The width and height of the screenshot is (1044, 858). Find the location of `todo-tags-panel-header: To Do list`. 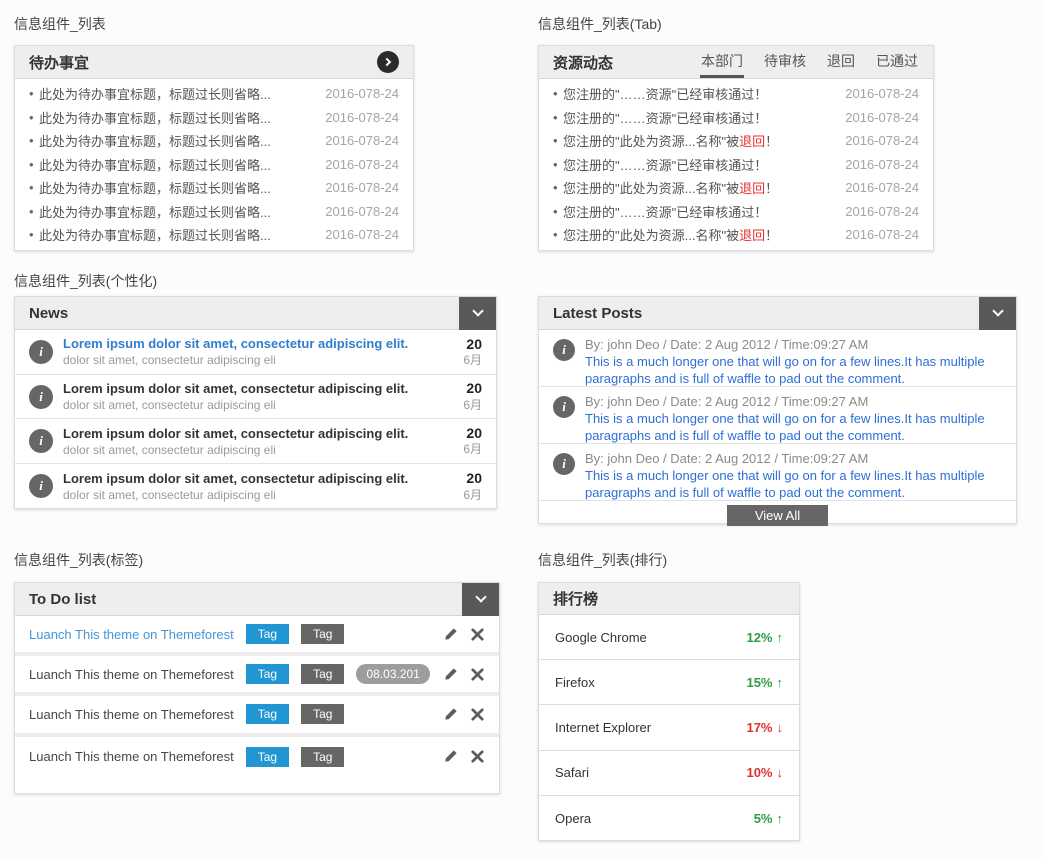

todo-tags-panel-header: To Do list is located at coordinates (257, 599).